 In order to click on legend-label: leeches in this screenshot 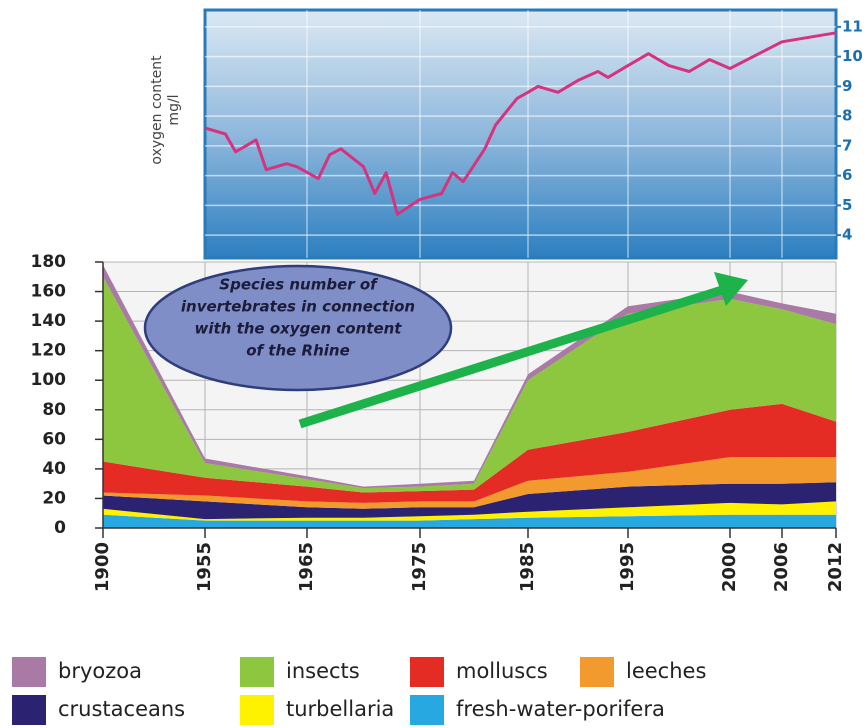, I will do `click(666, 671)`.